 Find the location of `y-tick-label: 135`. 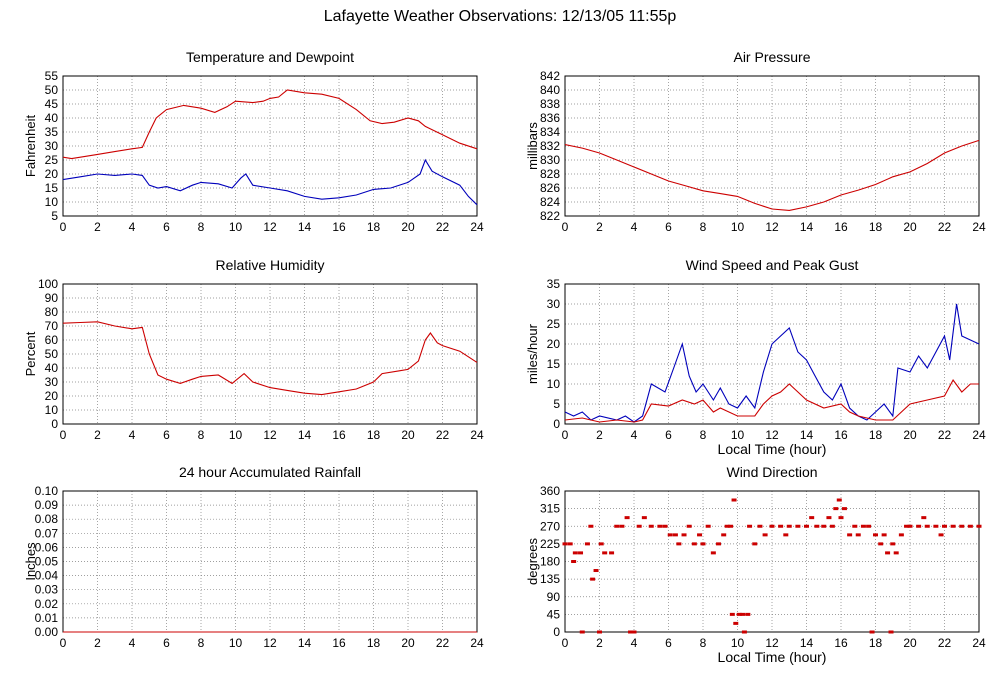

y-tick-label: 135 is located at coordinates (550, 579).